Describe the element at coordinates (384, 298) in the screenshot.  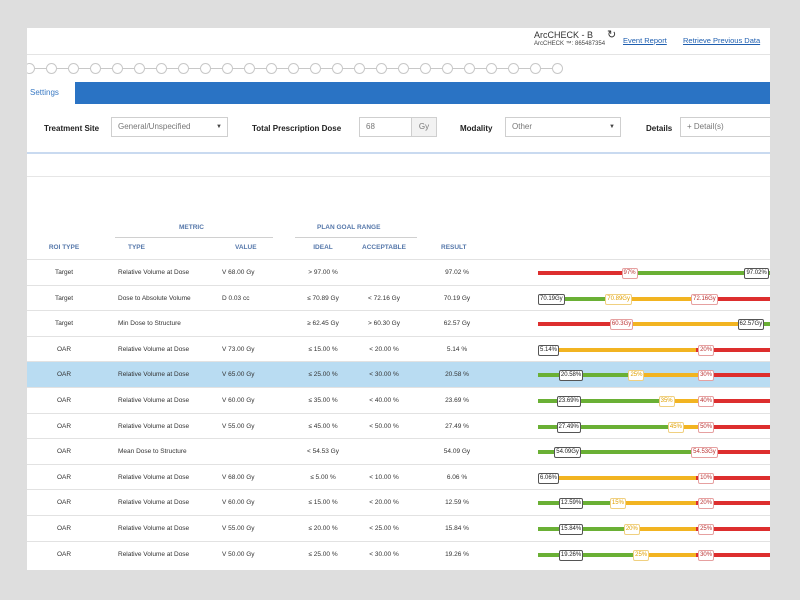
I see `acceptable-cell: < 72.16 Gy` at that location.